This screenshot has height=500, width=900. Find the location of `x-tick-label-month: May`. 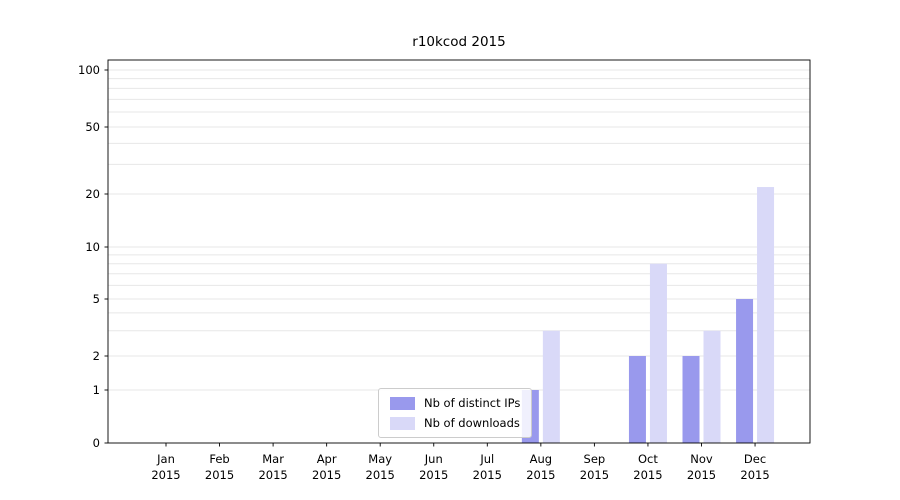

x-tick-label-month: May is located at coordinates (380, 459).